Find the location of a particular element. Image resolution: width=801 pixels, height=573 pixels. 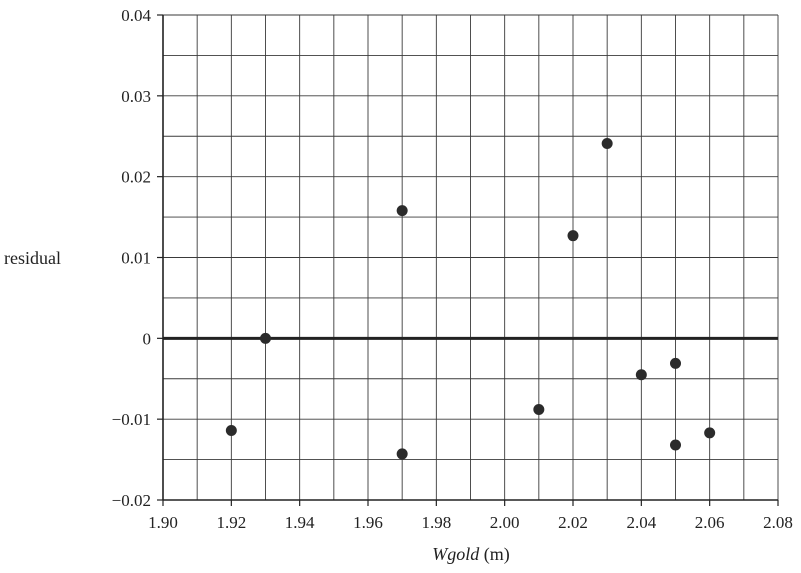

y-tick-label: −0.01 is located at coordinates (131, 419).